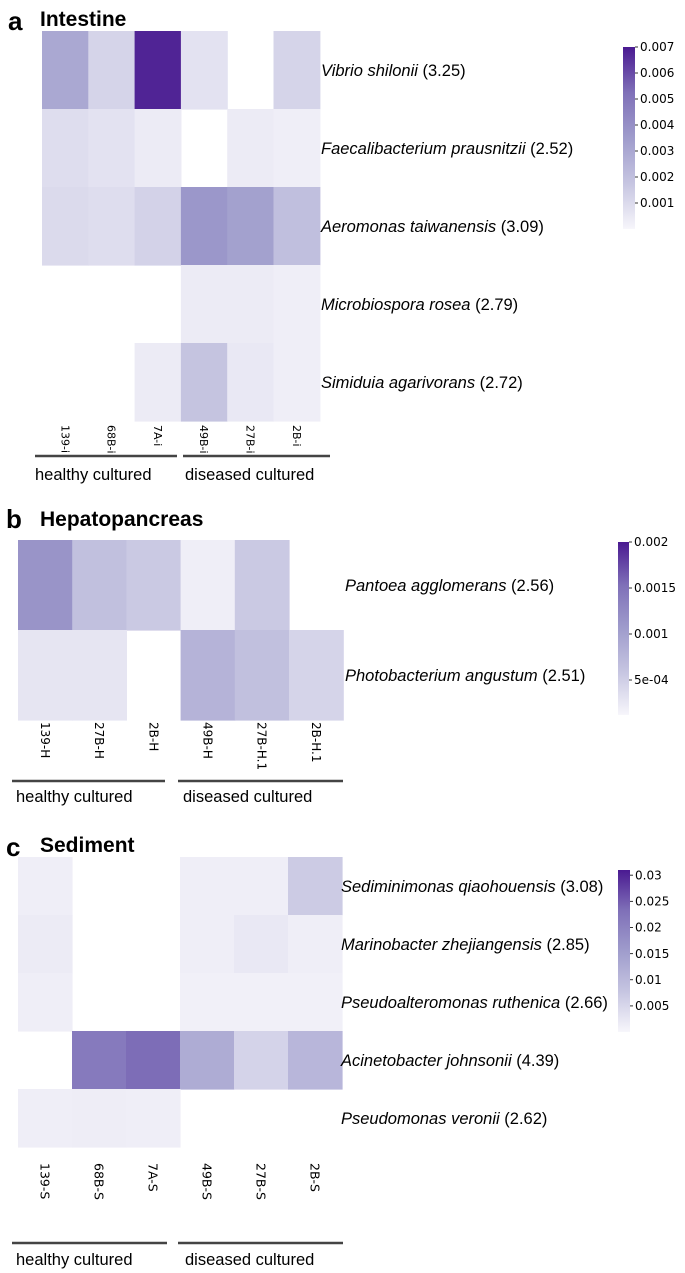 The width and height of the screenshot is (685, 1273). I want to click on panel-letter: c, so click(13, 847).